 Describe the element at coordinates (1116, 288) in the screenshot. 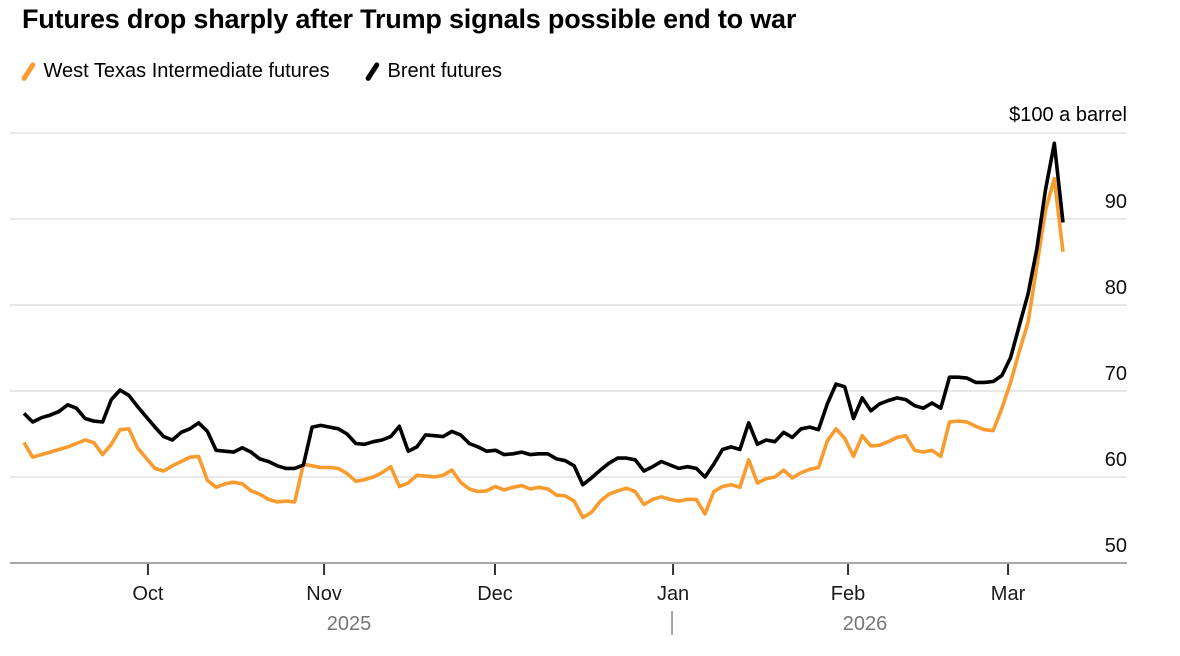

I see `y-axis-label: 80` at that location.